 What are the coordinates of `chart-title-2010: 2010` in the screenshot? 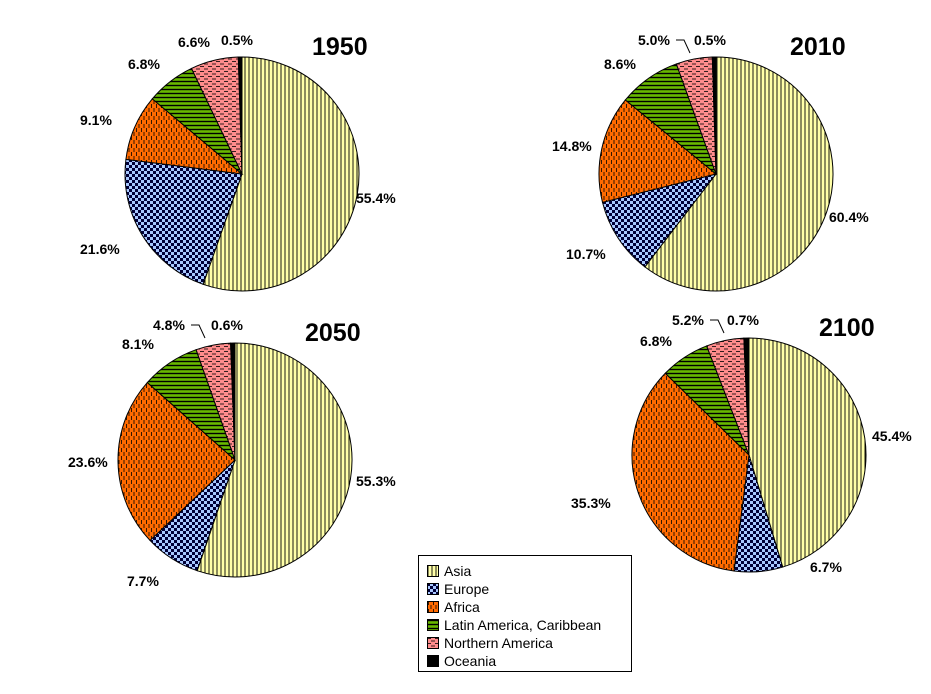 It's located at (818, 47).